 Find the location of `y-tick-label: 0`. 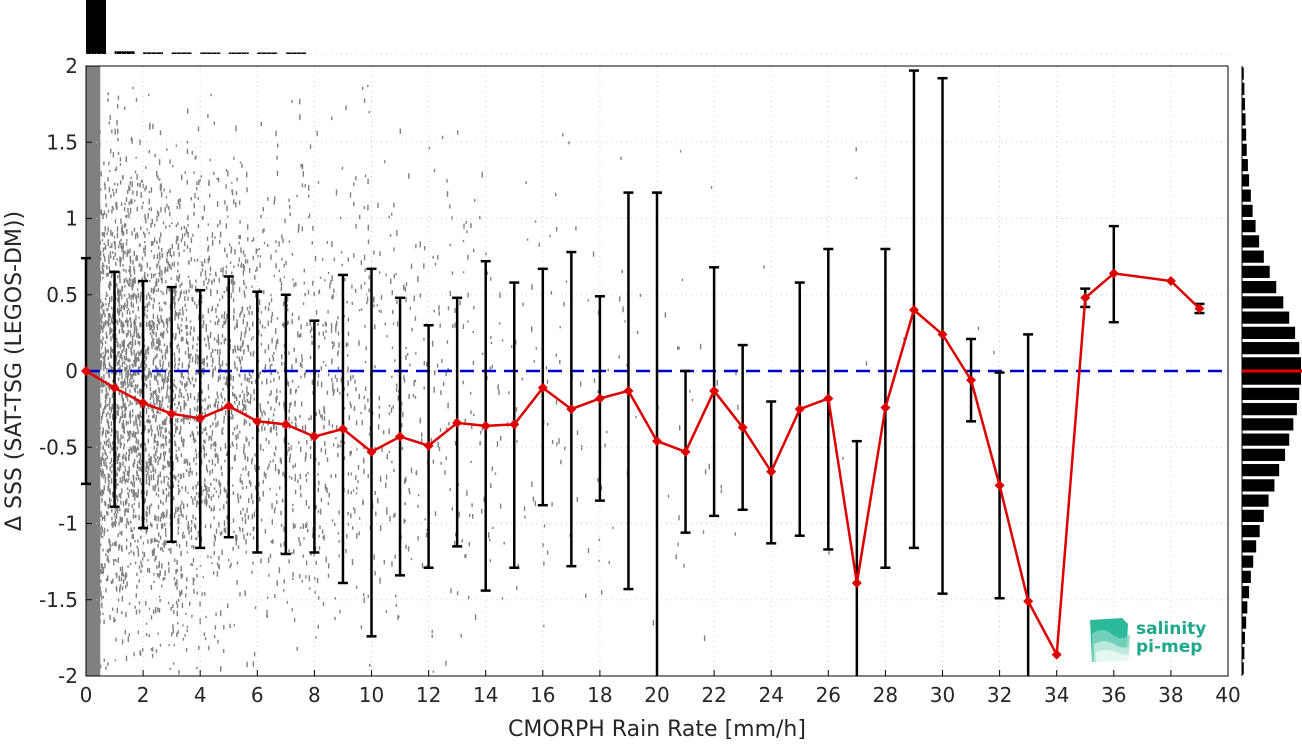

y-tick-label: 0 is located at coordinates (71, 371).